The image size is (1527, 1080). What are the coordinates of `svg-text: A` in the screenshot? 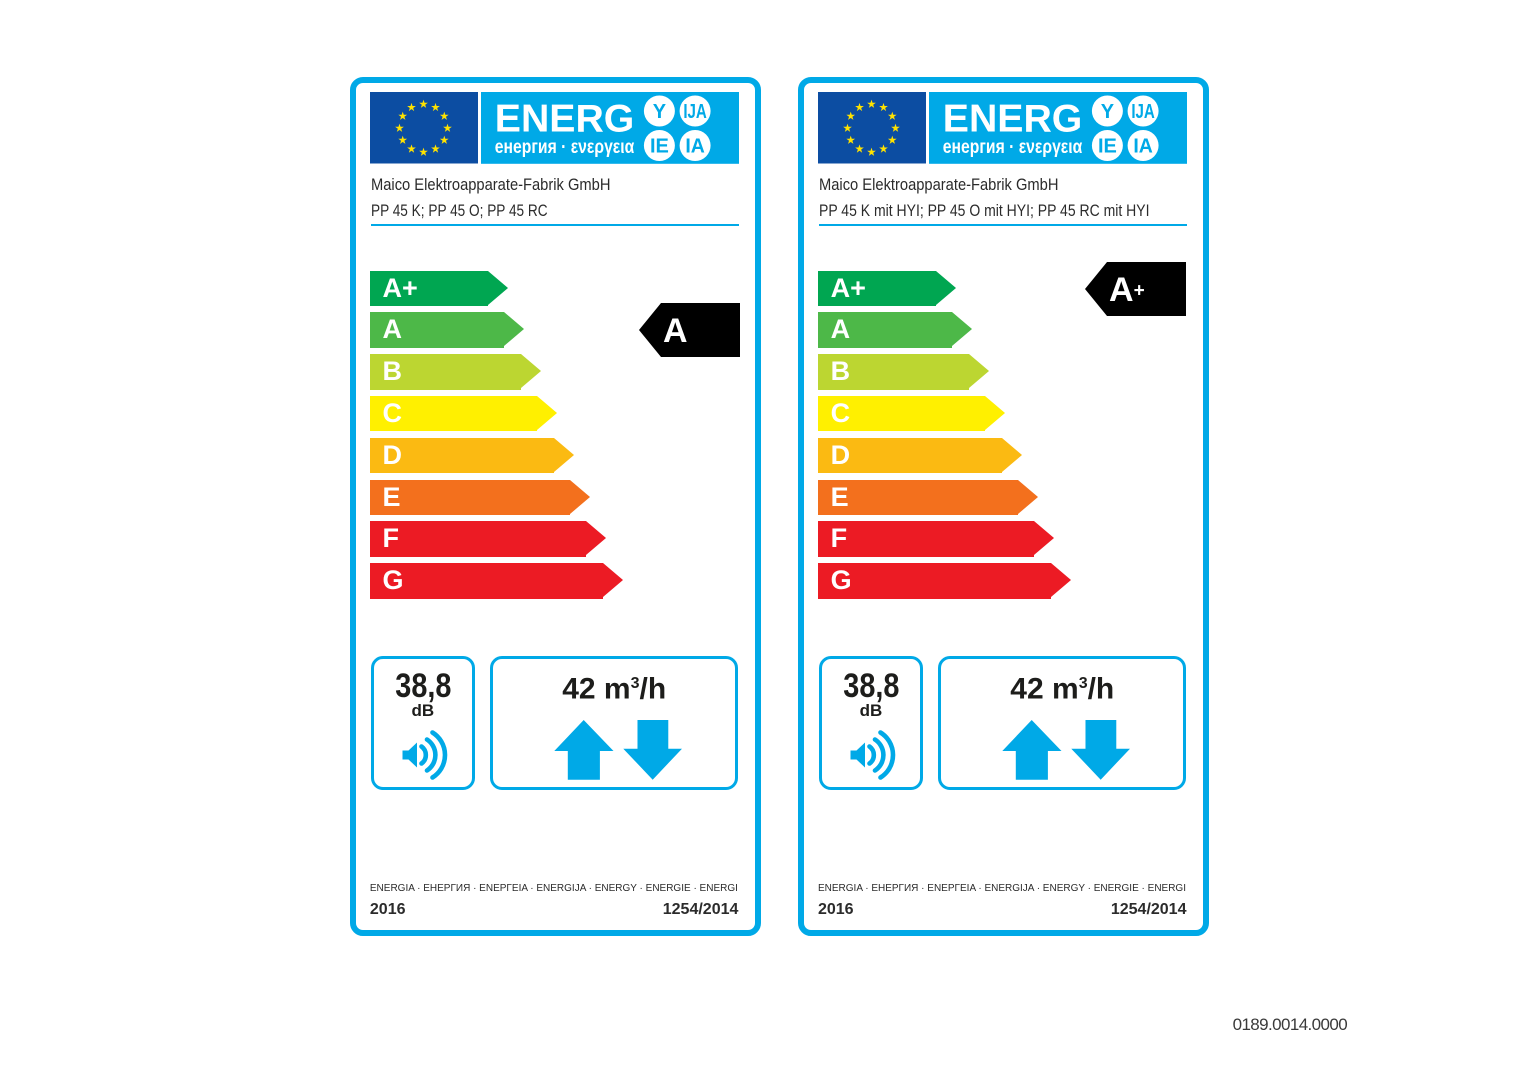 It's located at (675, 331).